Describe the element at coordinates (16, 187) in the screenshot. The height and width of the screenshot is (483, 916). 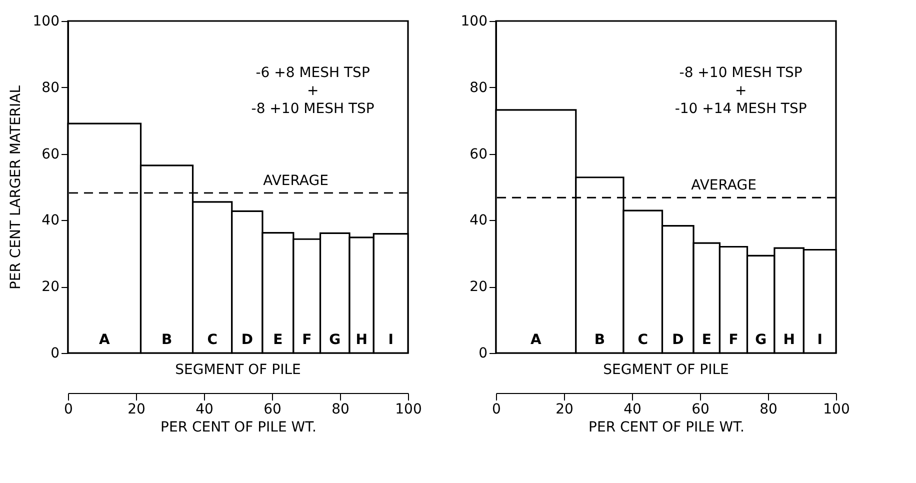
I see `y-axis-title: PER CENT LARGER MATERIAL` at that location.